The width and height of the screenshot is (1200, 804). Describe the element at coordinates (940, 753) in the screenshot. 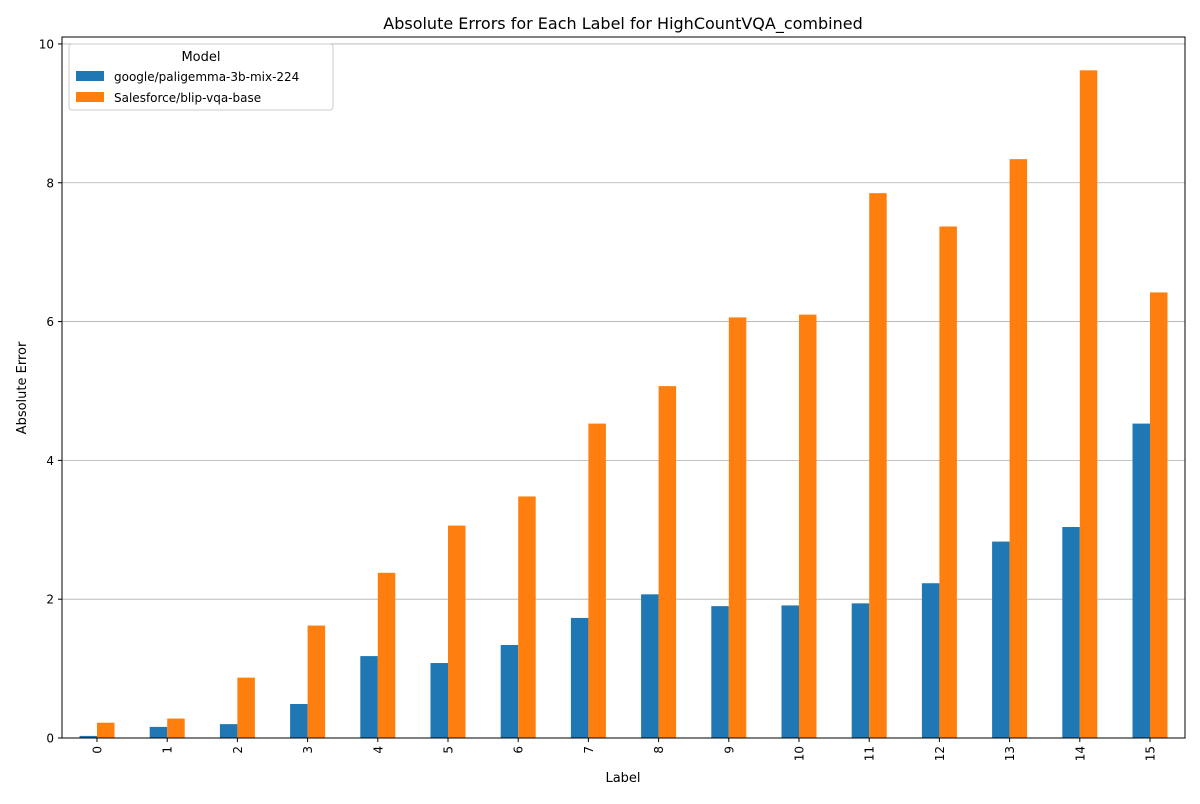

I see `x-tick-label: 12` at that location.